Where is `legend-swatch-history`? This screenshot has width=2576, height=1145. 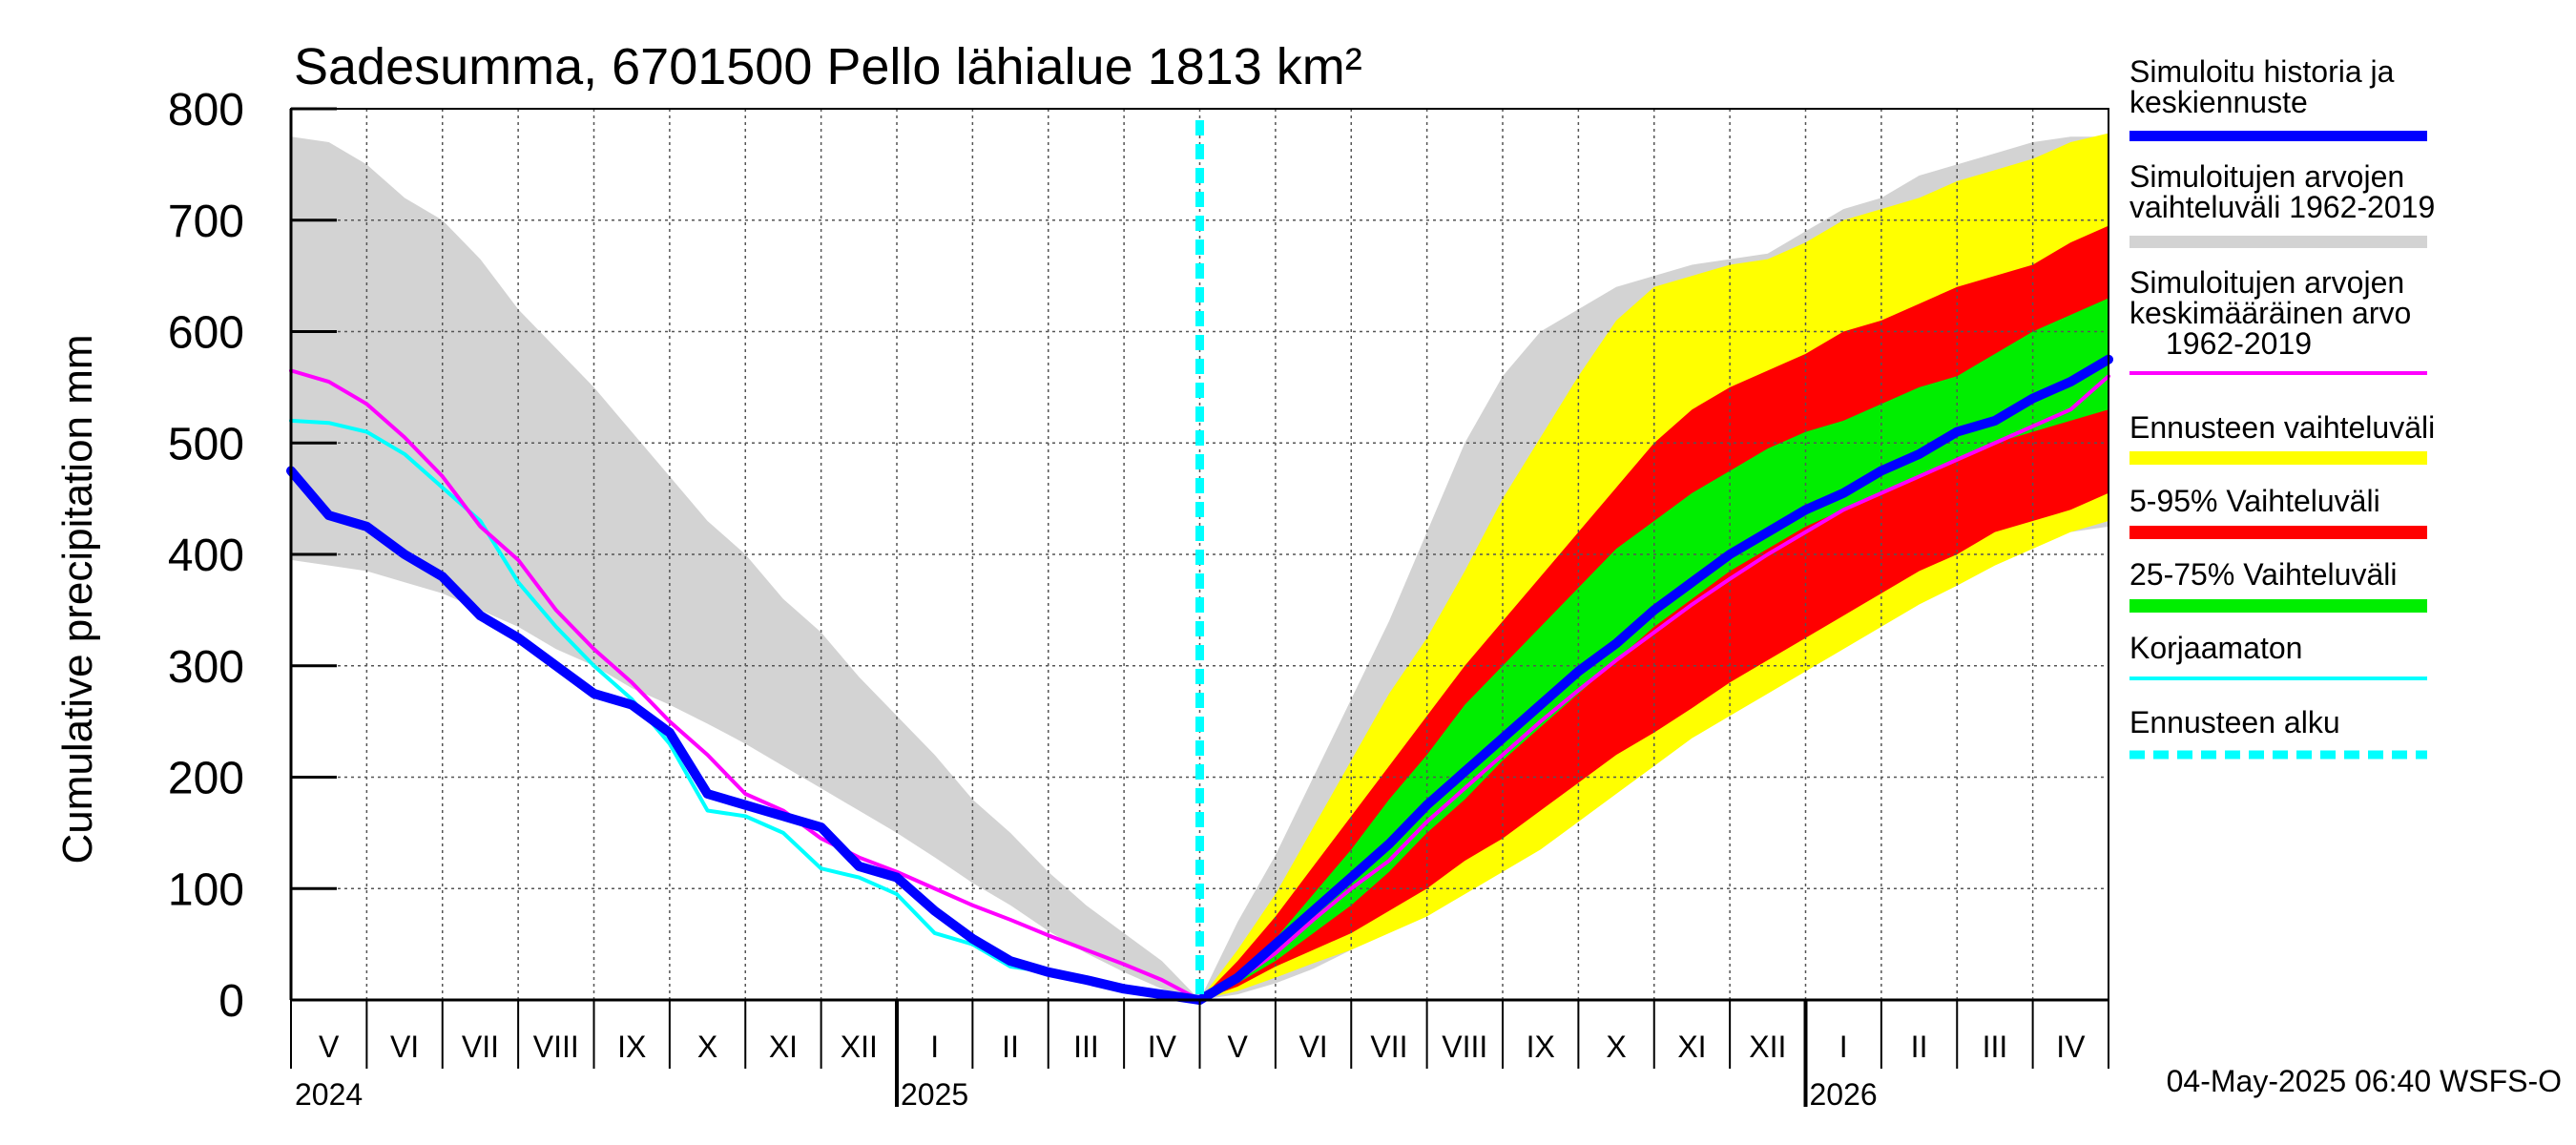 legend-swatch-history is located at coordinates (2278, 136).